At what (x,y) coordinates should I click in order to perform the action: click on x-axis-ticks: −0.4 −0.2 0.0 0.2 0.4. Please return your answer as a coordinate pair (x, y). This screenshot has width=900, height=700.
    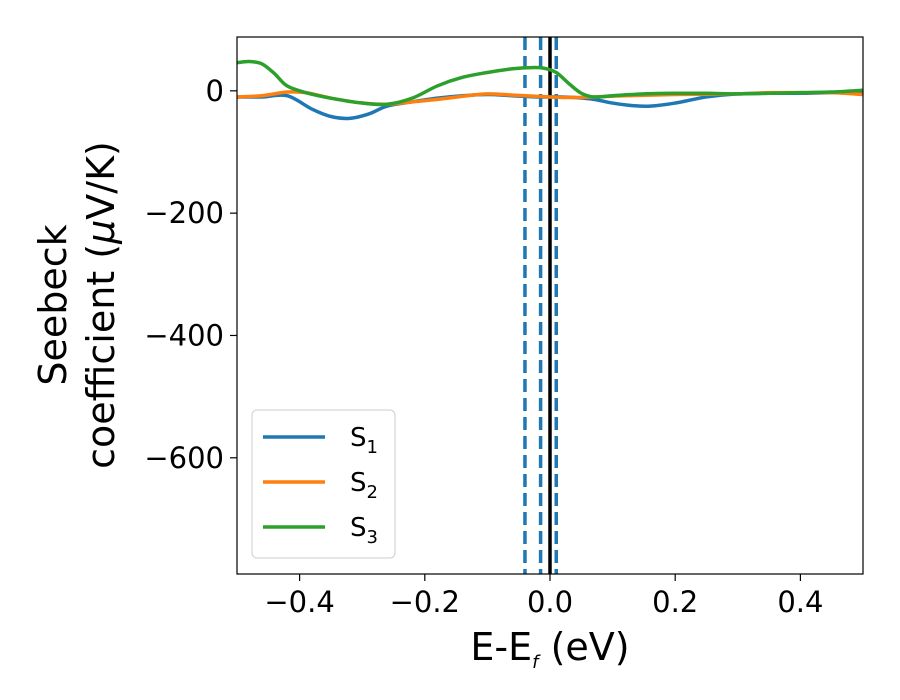
    Looking at the image, I should click on (543, 596).